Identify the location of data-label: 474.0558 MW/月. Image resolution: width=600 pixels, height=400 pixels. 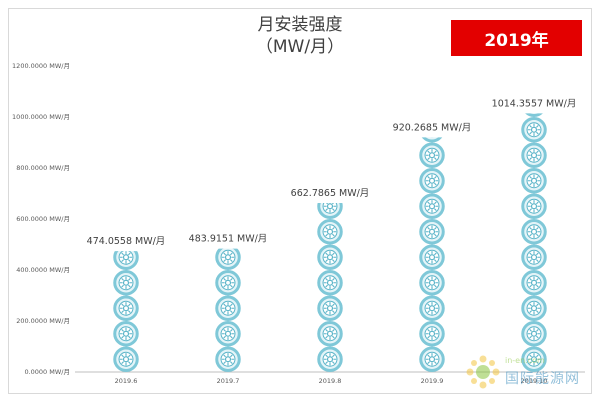
(126, 241).